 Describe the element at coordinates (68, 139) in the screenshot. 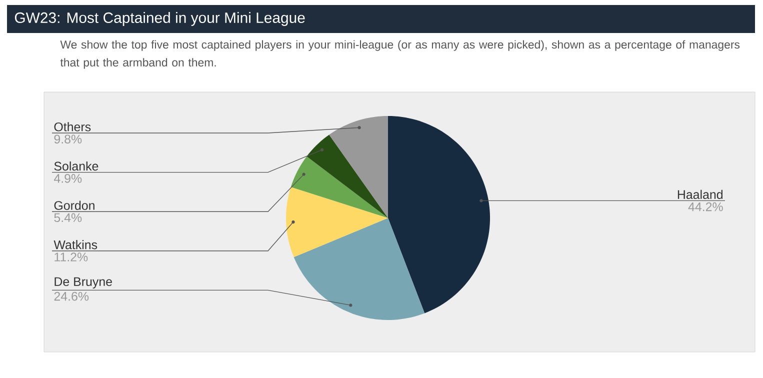

I see `data-label: 9.8%` at that location.